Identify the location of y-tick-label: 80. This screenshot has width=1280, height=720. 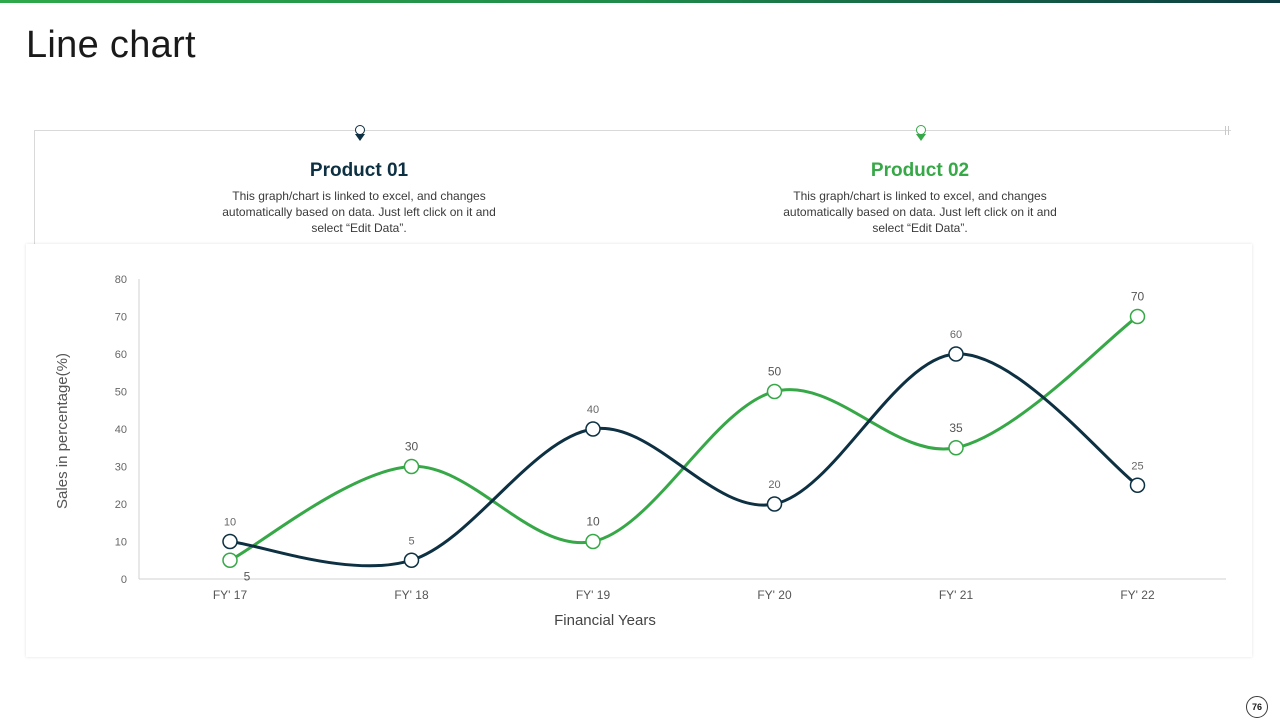
(121, 280).